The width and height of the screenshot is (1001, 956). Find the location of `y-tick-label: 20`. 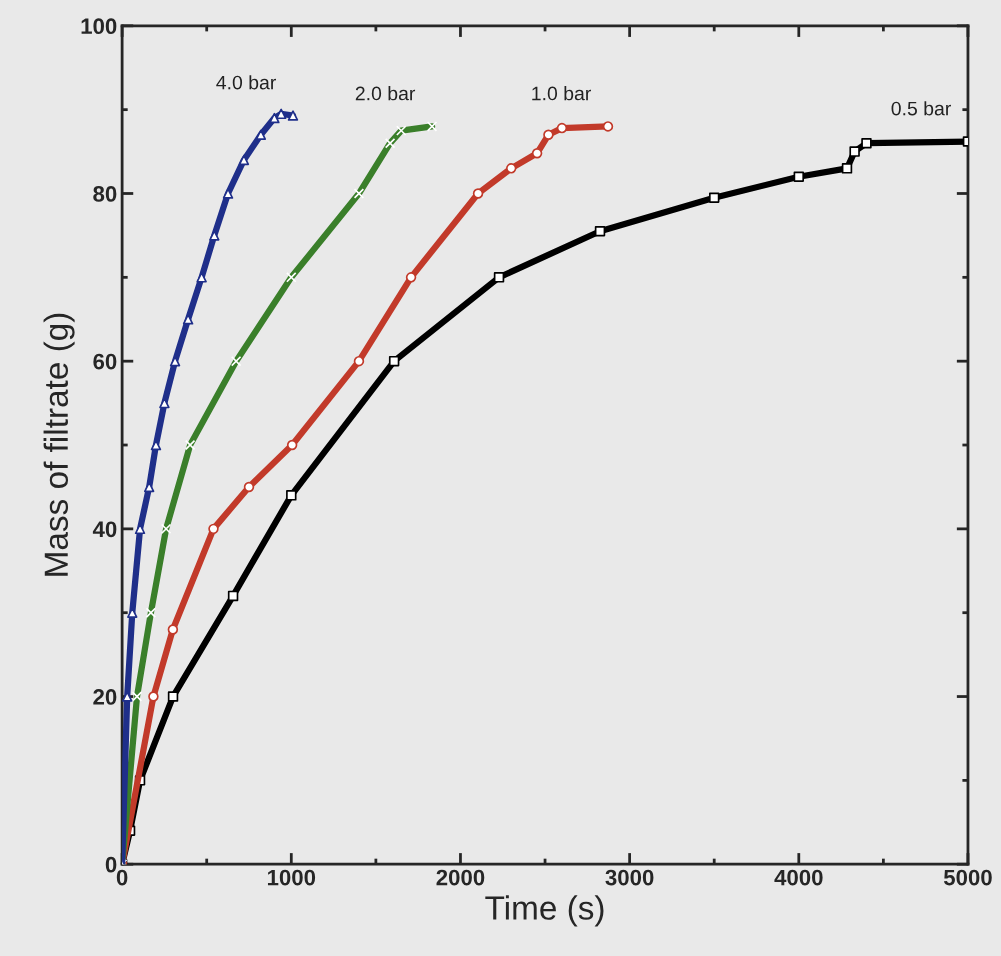

y-tick-label: 20 is located at coordinates (105, 697).